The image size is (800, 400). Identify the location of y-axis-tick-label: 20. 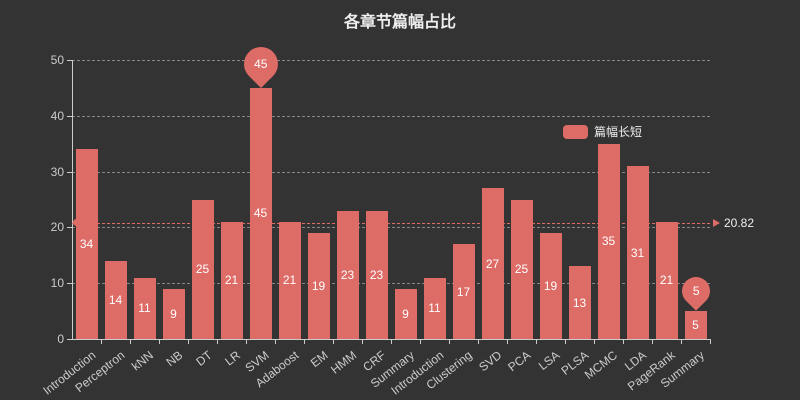
(57, 227).